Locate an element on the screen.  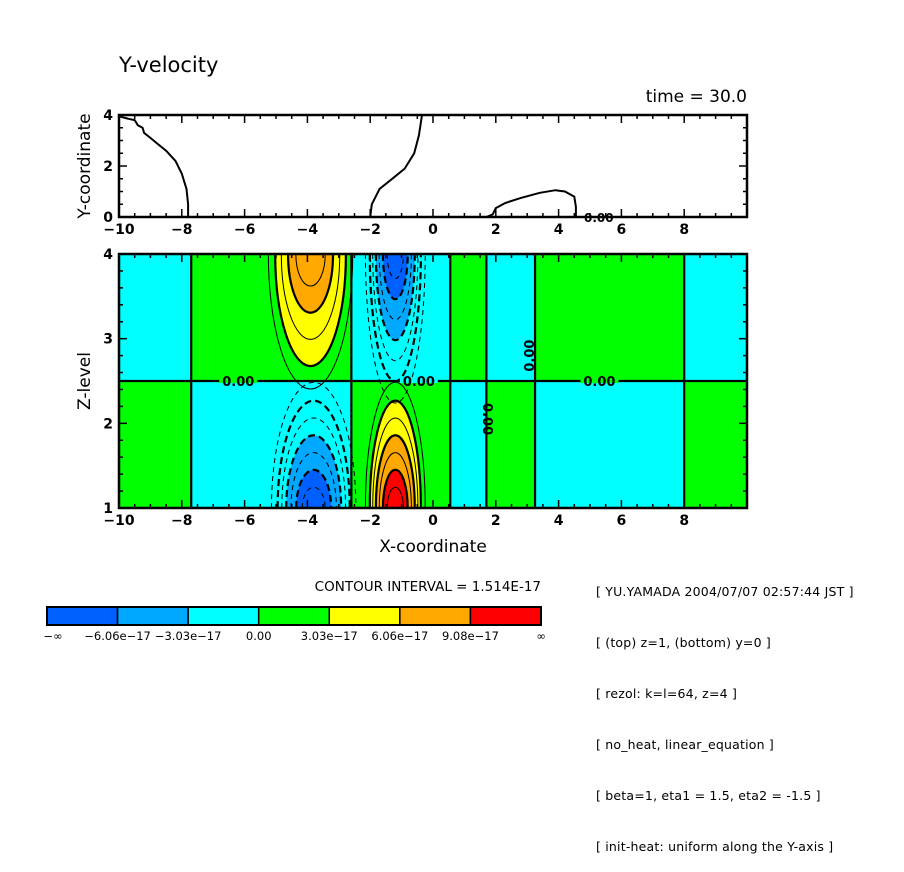
top-y-axis-label: Y-coordinate is located at coordinates (85, 166).